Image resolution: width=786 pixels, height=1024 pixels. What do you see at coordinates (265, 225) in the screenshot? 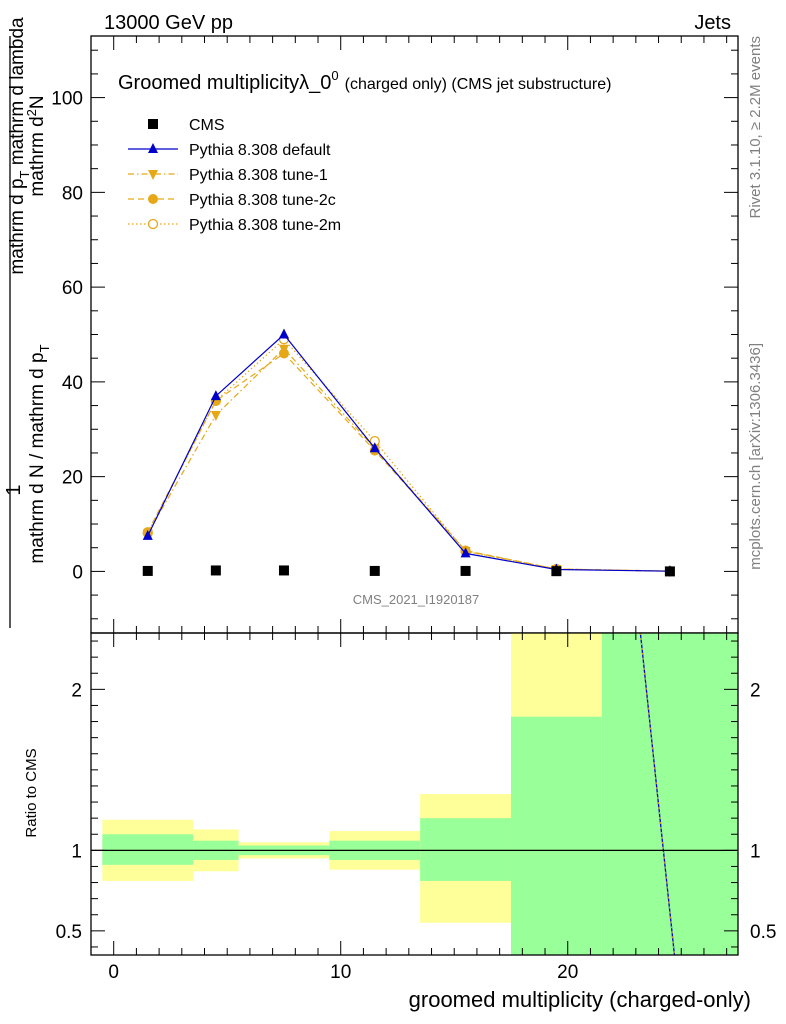
I see `legend-label: Pythia 8.308 tune-2m` at bounding box center [265, 225].